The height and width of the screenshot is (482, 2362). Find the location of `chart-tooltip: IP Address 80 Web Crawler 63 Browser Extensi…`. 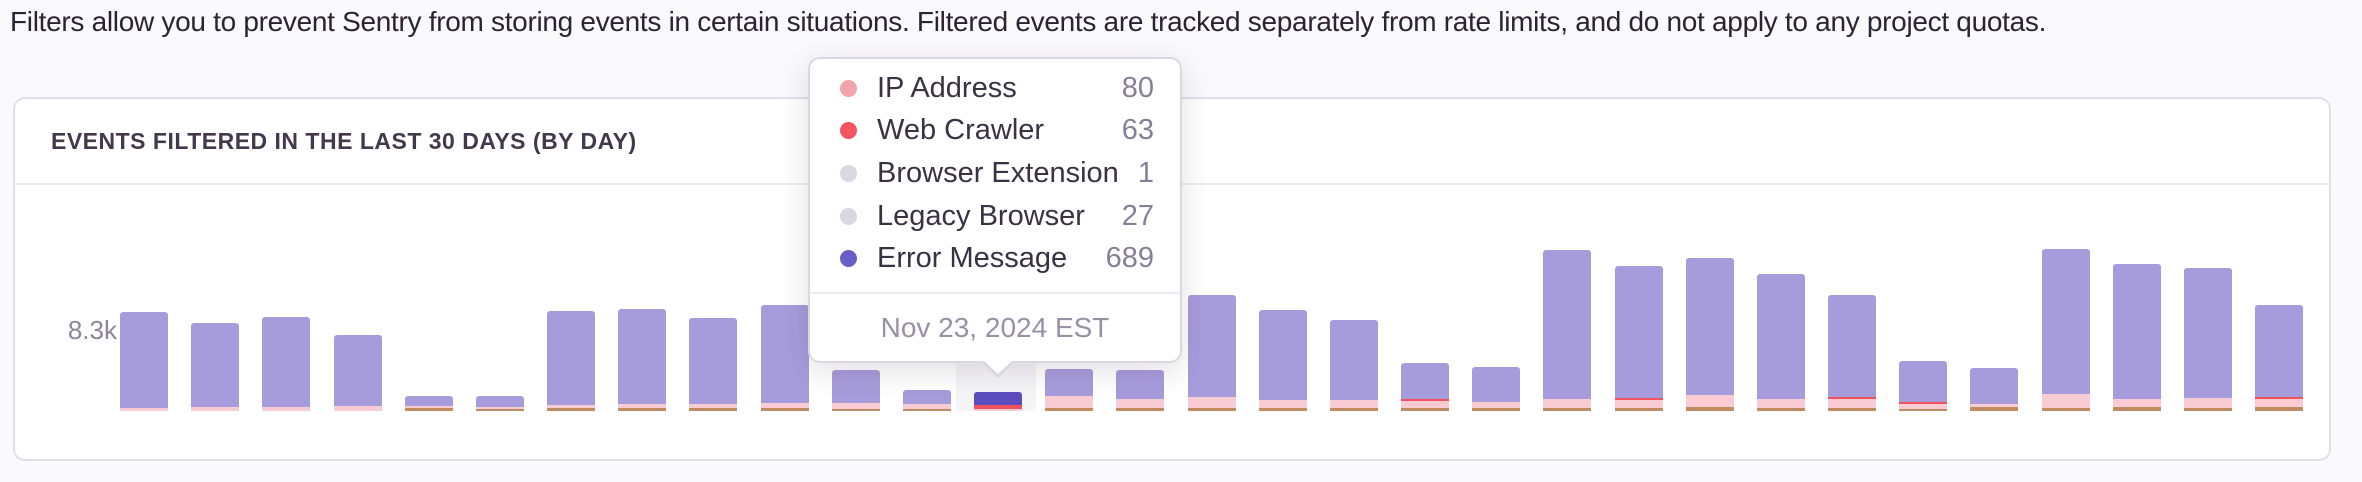

chart-tooltip: IP Address 80 Web Crawler 63 Browser Extensi… is located at coordinates (995, 217).